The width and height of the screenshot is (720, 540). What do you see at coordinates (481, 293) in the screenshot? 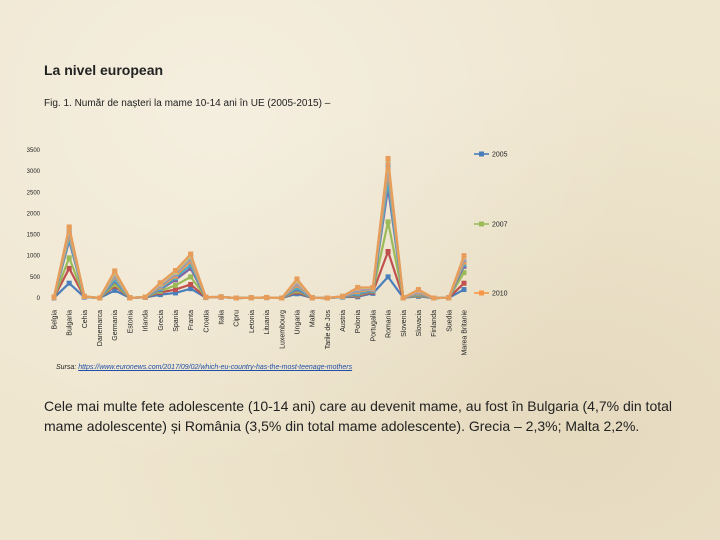
I see `legend-marker-2010` at bounding box center [481, 293].